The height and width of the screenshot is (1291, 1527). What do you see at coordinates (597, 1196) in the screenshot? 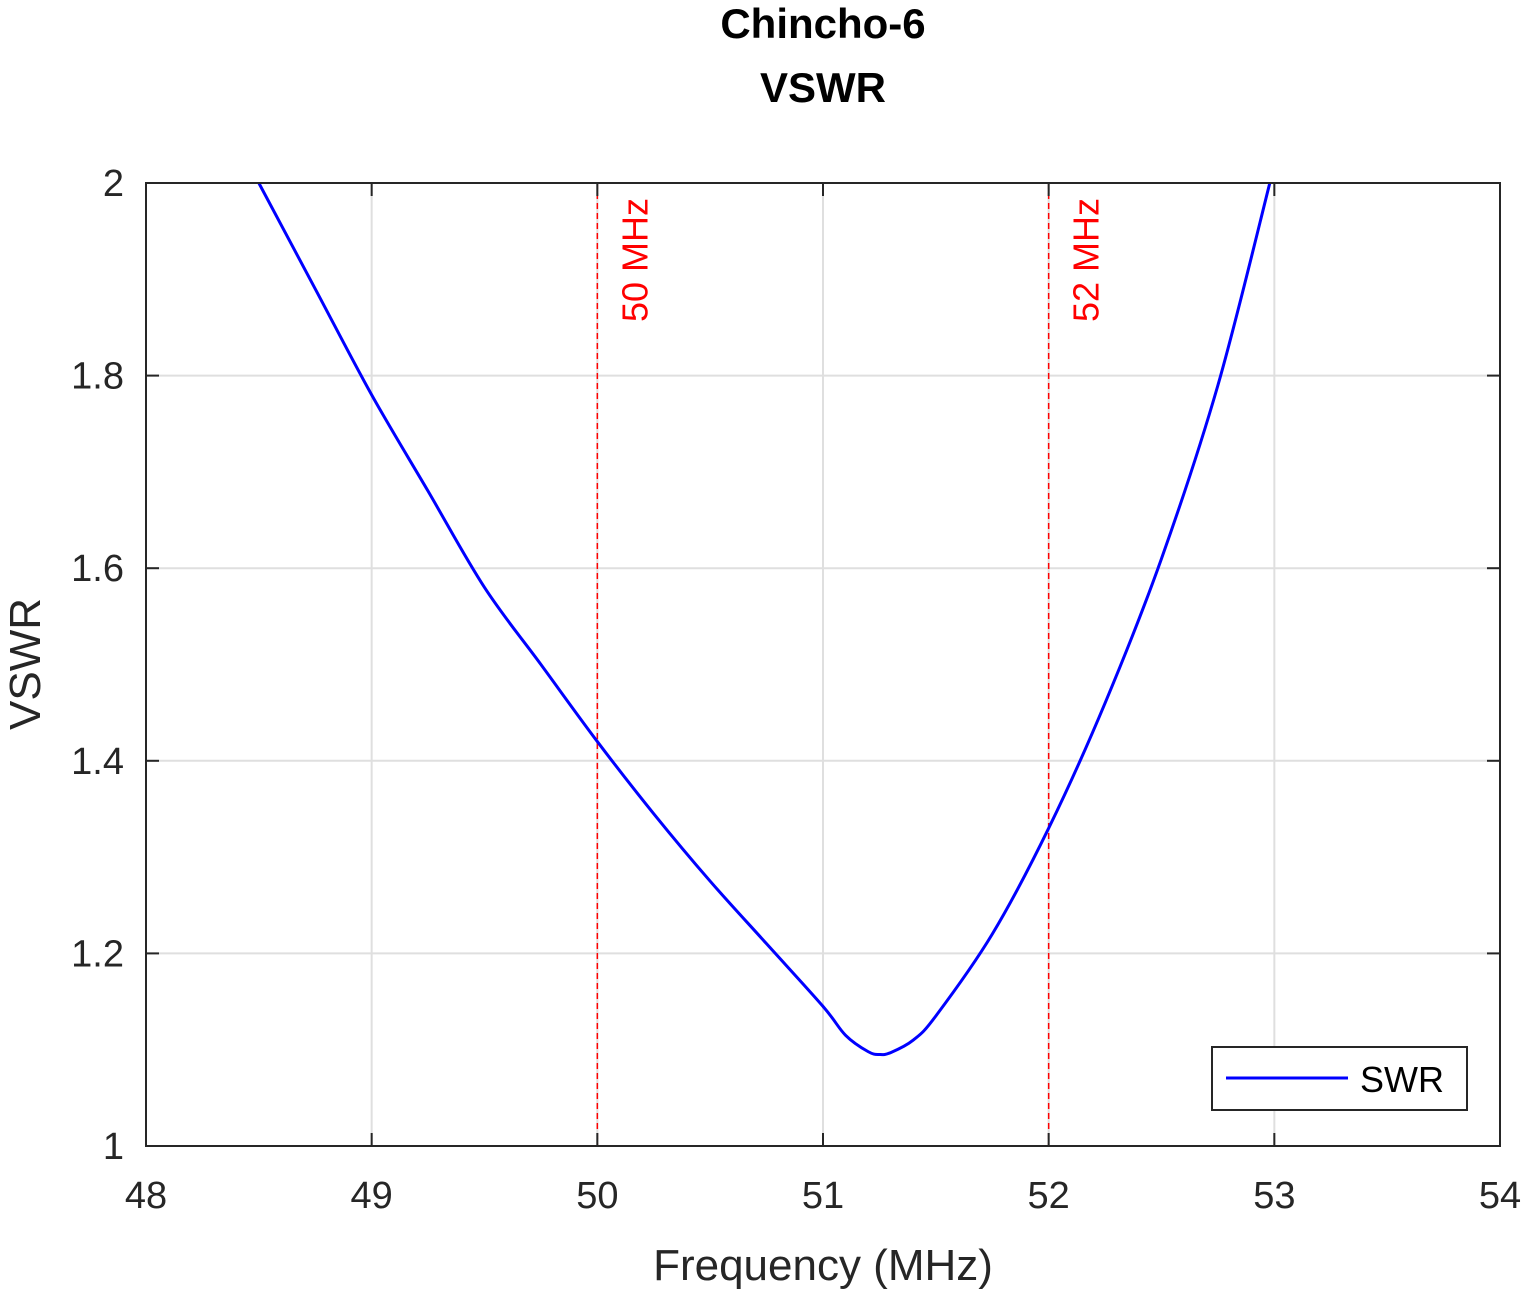
I see `x-tick-label: 50` at bounding box center [597, 1196].